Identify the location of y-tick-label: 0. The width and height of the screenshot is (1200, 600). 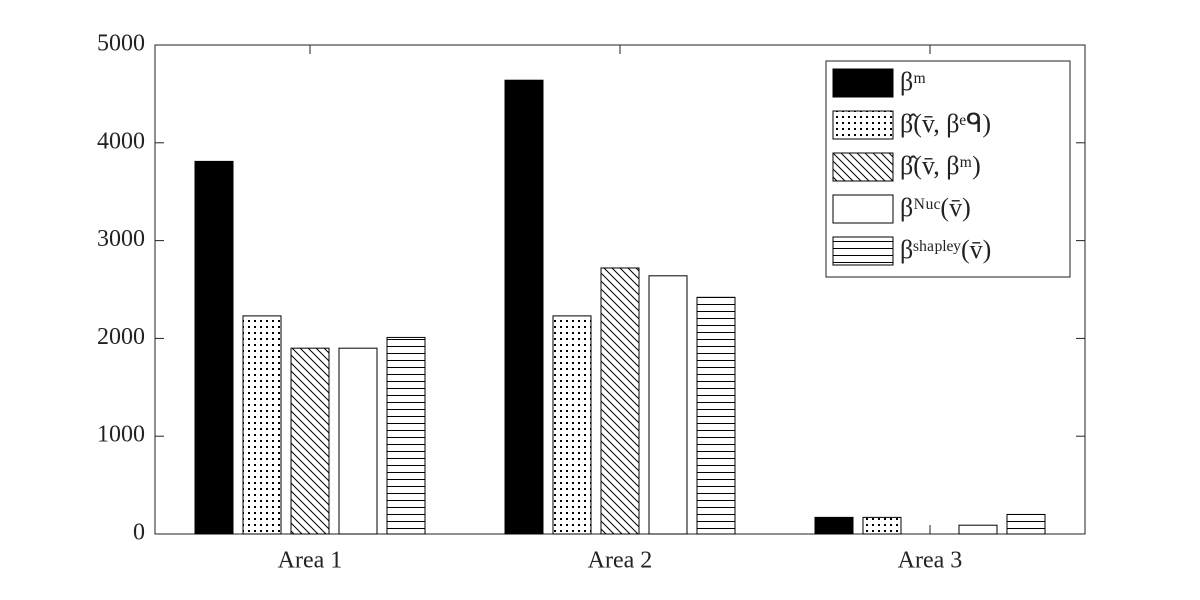
(139, 533).